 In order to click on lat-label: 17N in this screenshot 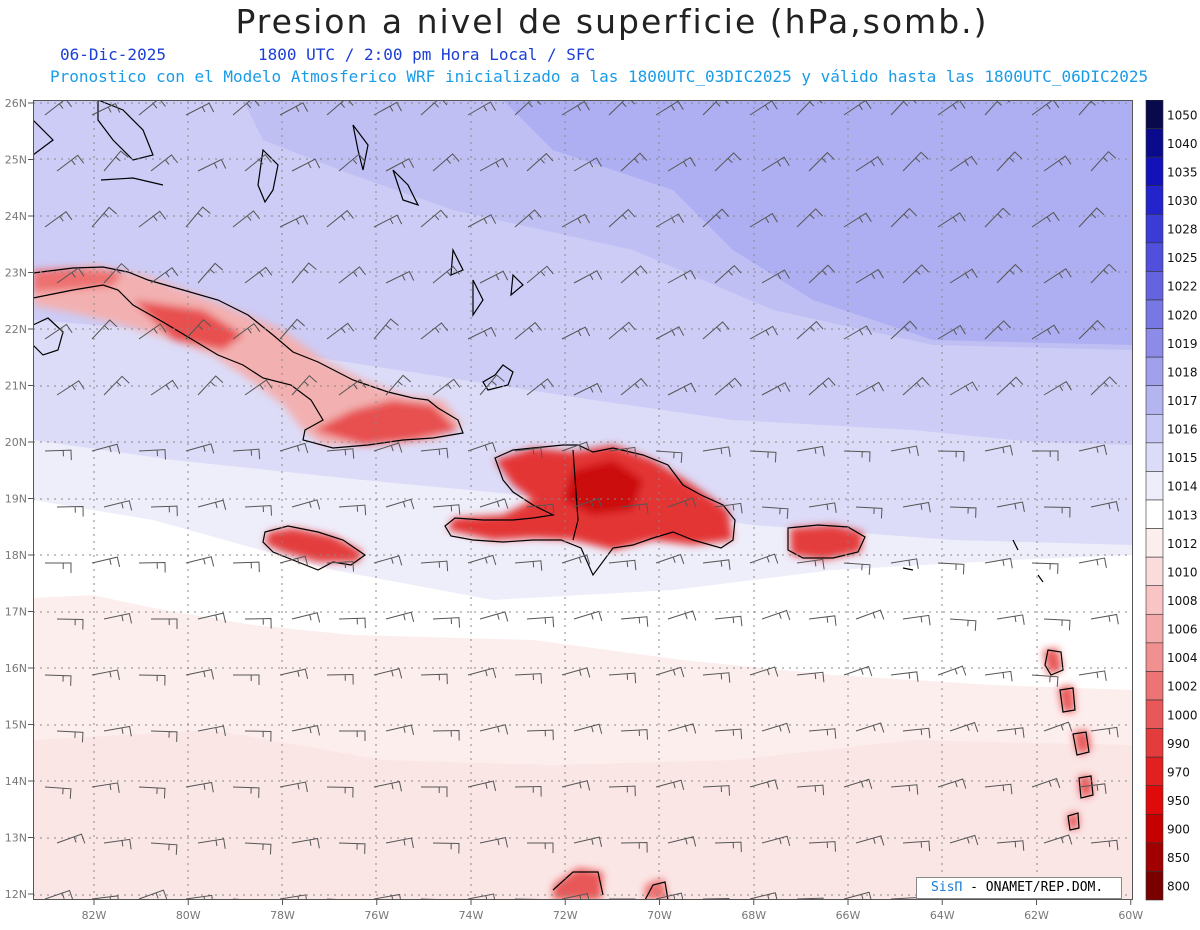, I will do `click(16, 612)`.